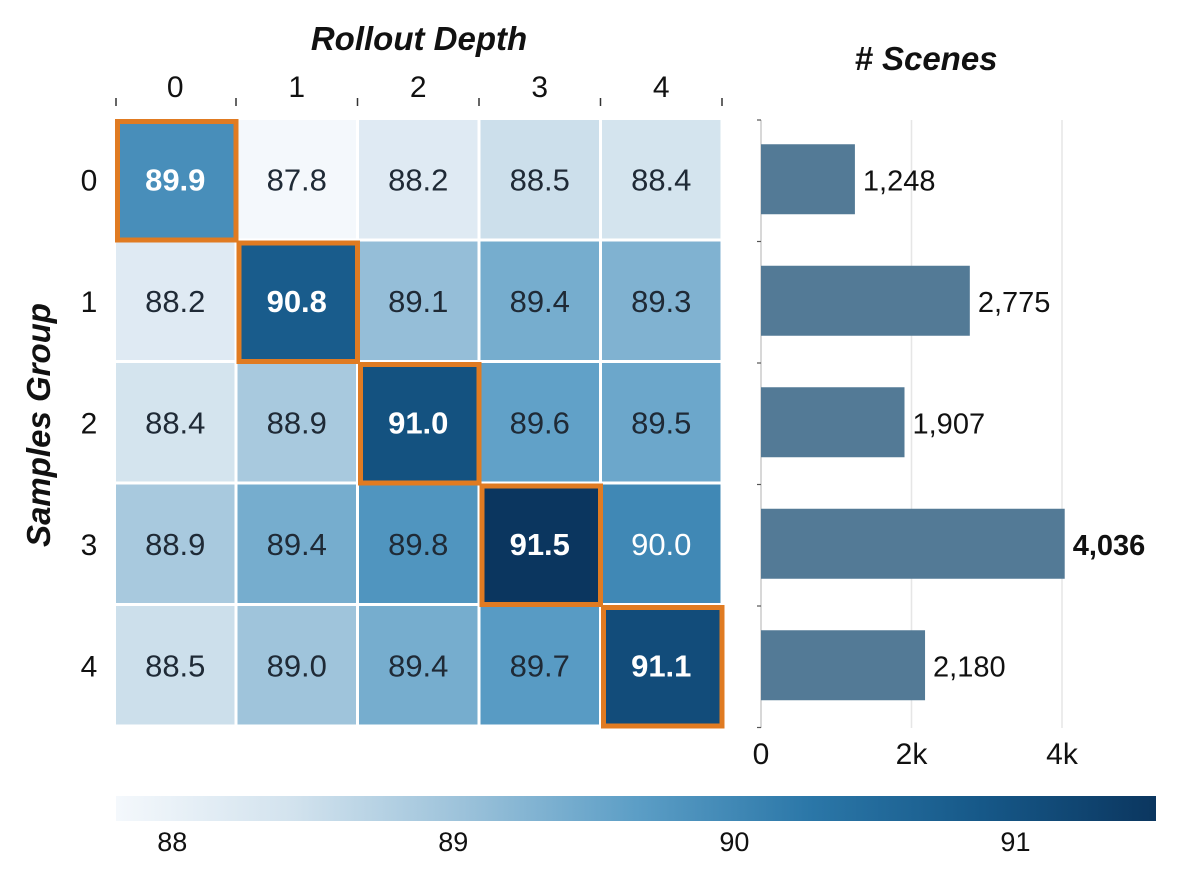  I want to click on heatmap-cell-r2-c3, so click(539, 422).